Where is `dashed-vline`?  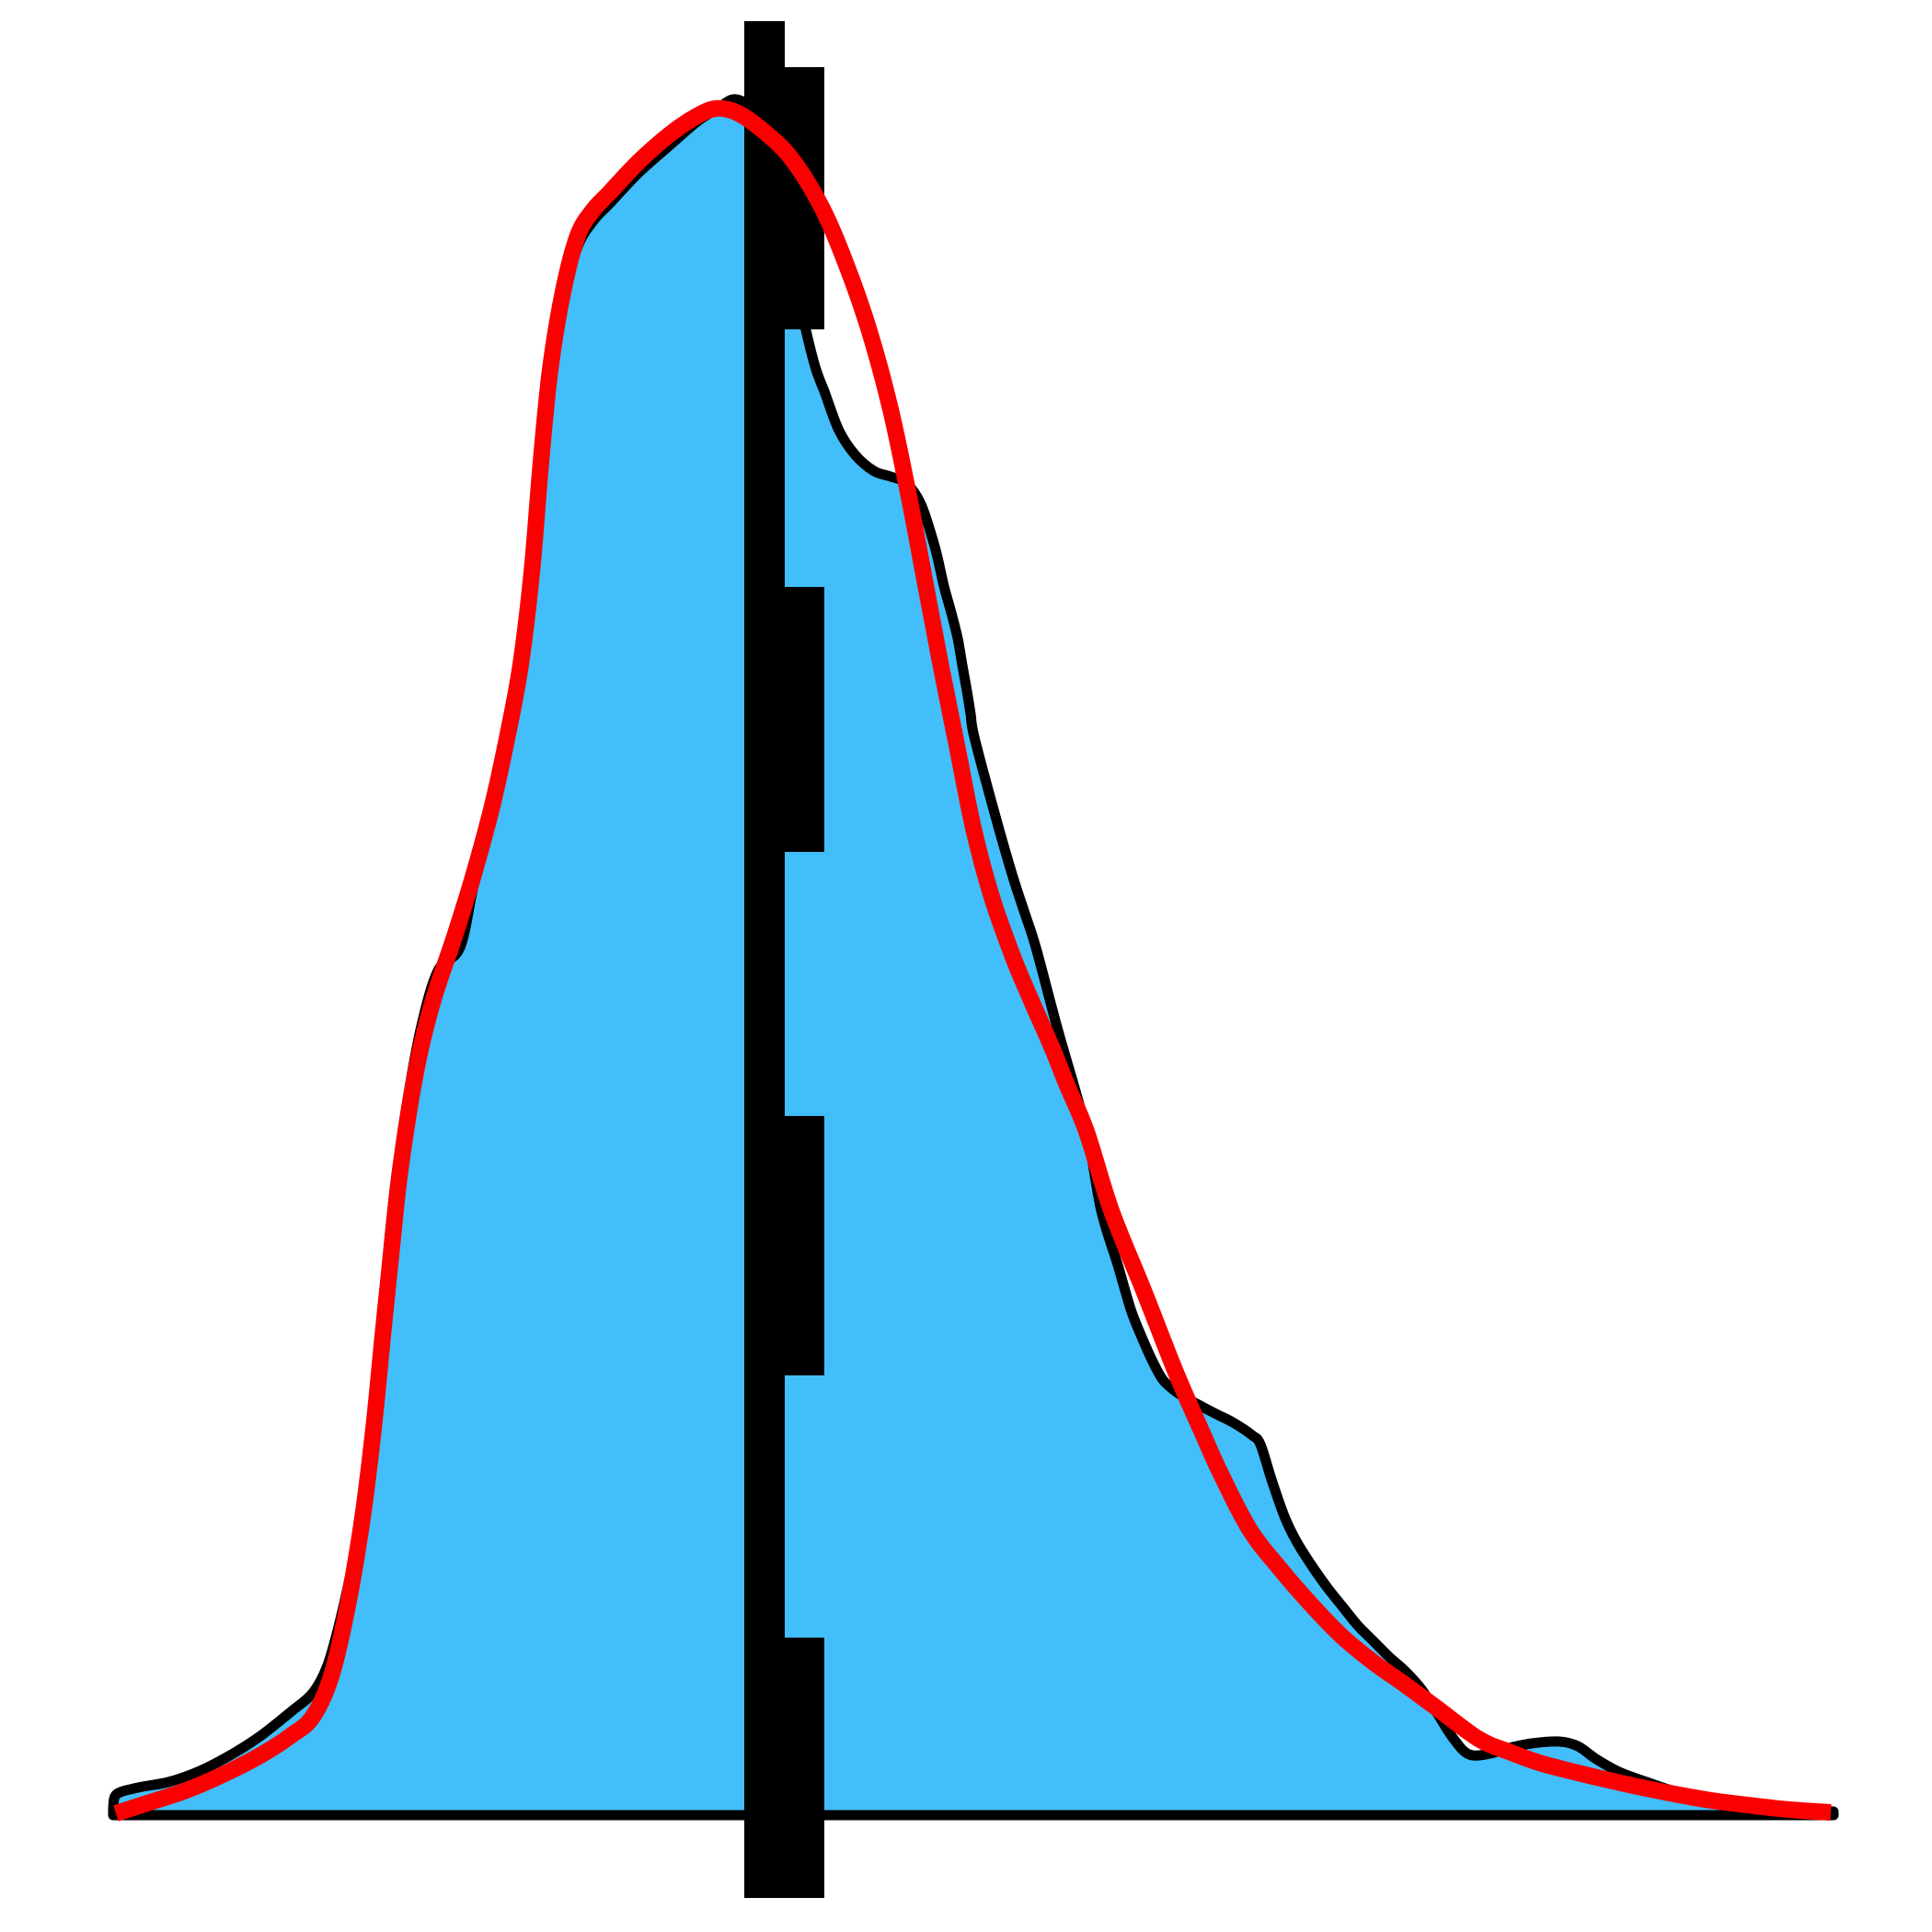 dashed-vline is located at coordinates (804, 982).